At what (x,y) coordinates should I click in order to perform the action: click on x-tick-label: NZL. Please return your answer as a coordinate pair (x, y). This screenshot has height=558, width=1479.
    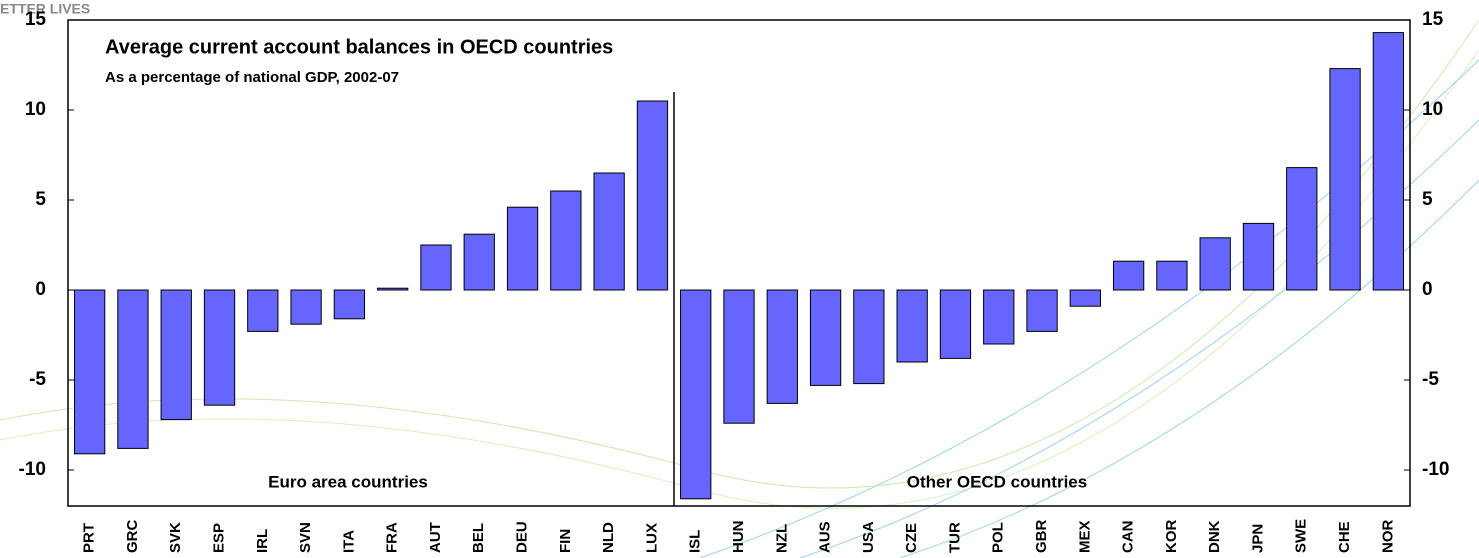
    Looking at the image, I should click on (781, 538).